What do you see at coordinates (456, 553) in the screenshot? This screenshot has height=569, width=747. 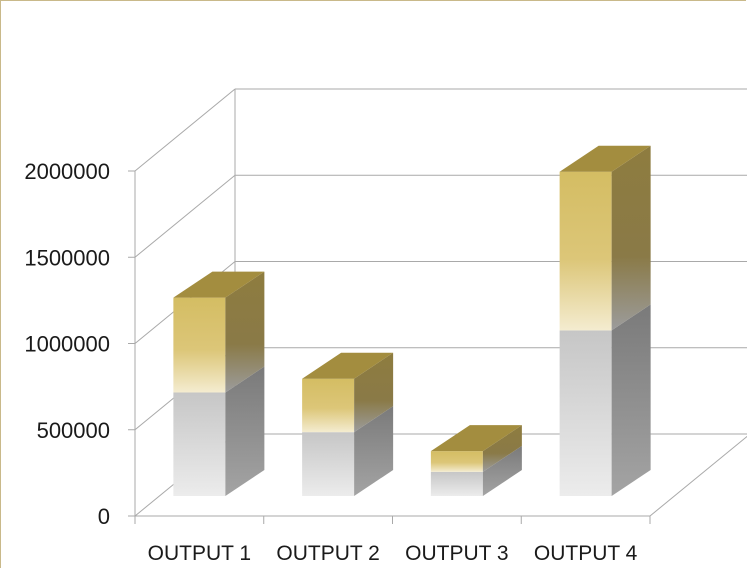 I see `x-category-label: OUTPUT 3` at bounding box center [456, 553].